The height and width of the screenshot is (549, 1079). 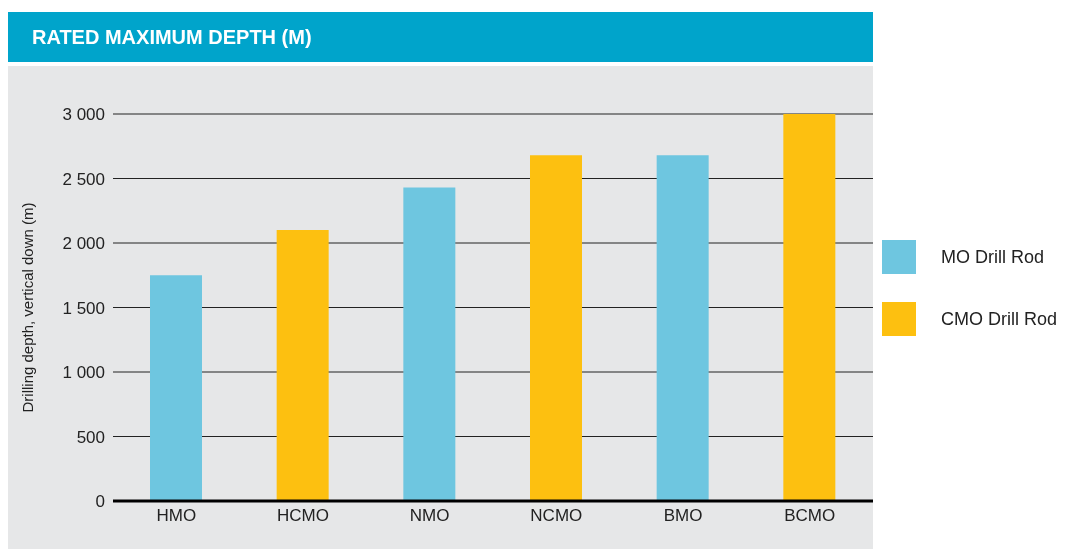 What do you see at coordinates (83, 244) in the screenshot?
I see `y-tick-label: 2 000` at bounding box center [83, 244].